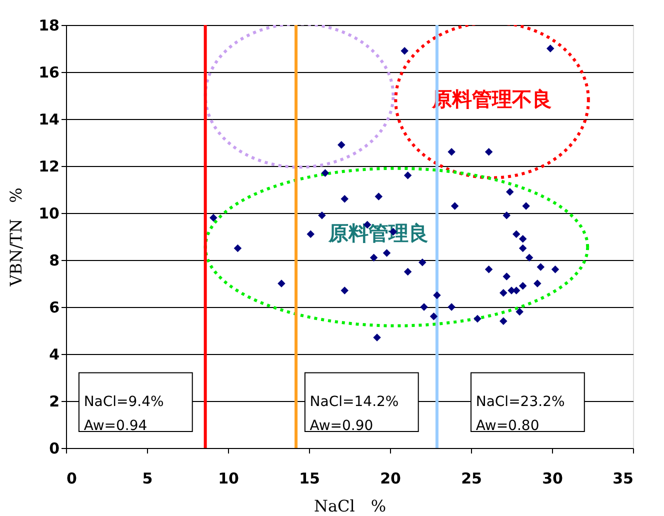 This screenshot has width=664, height=516. What do you see at coordinates (147, 479) in the screenshot?
I see `x-tick-label: 5` at bounding box center [147, 479].